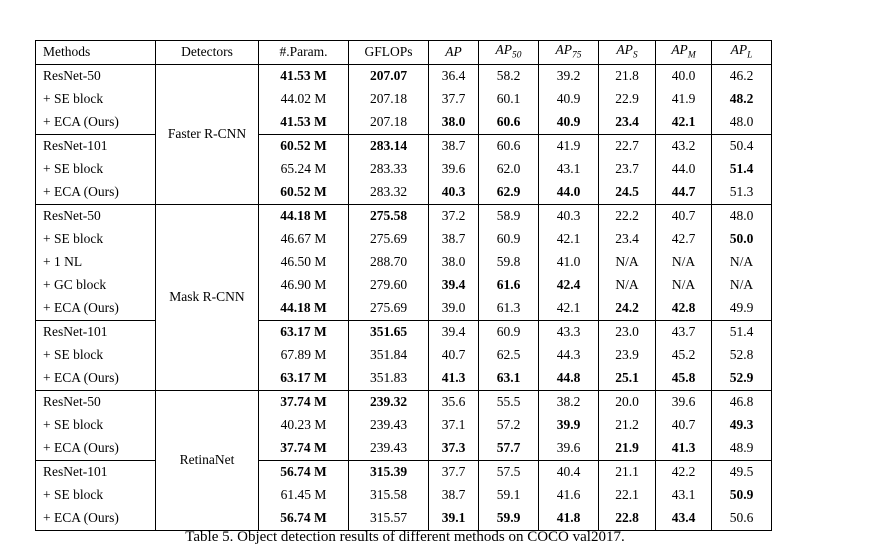 Image resolution: width=883 pixels, height=560 pixels. What do you see at coordinates (627, 472) in the screenshot?
I see `value-cell: 21.1` at bounding box center [627, 472].